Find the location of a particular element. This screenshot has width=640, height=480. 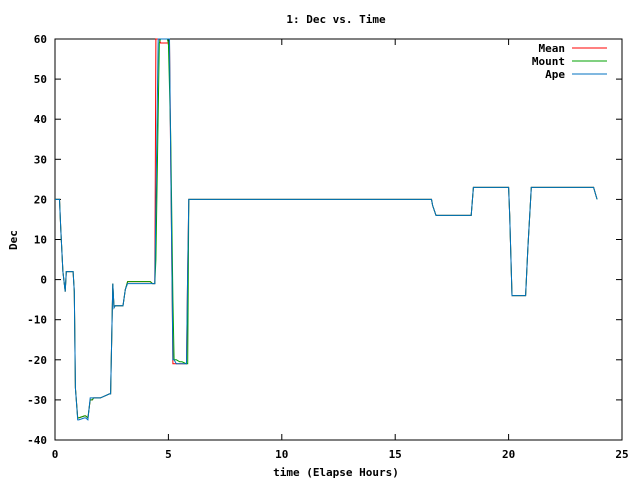

chart-title: 1: Dec vs. Time is located at coordinates (336, 19).